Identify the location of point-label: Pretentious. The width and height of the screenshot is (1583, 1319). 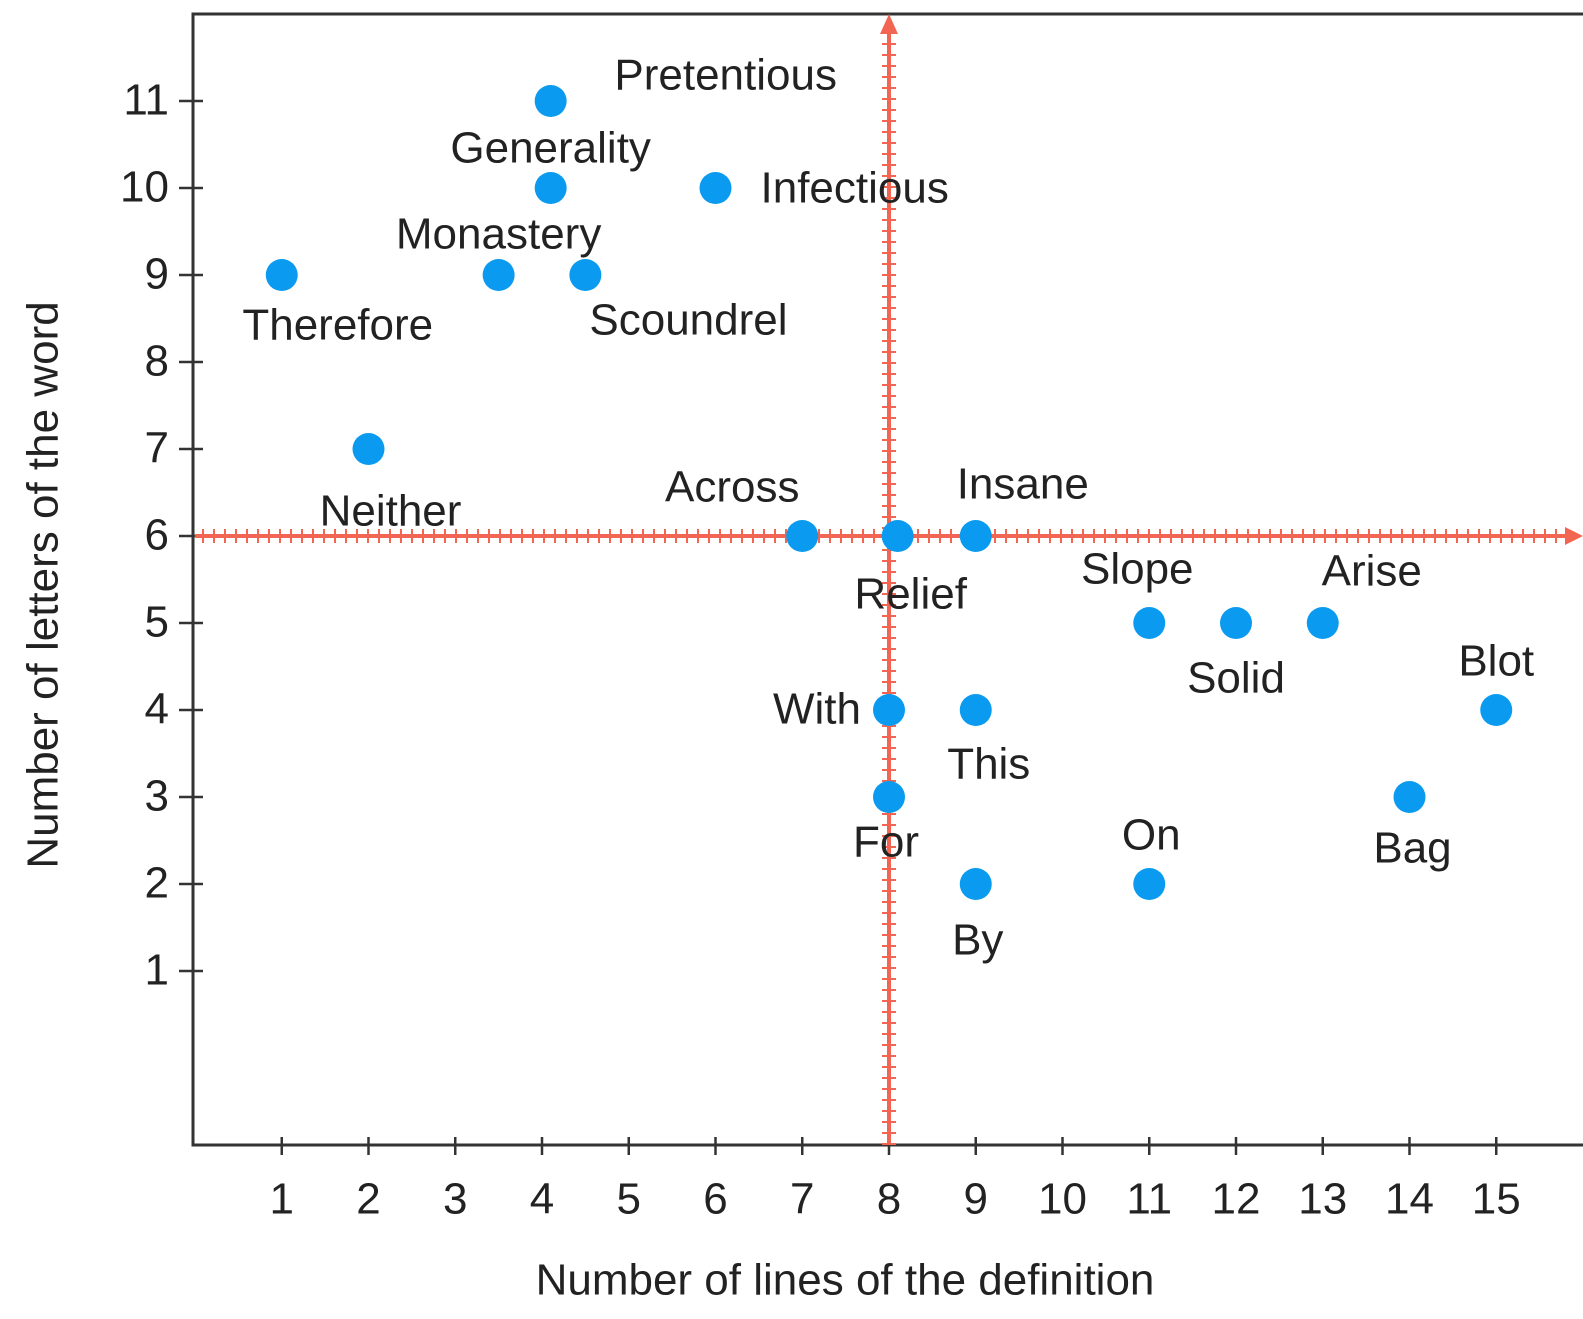
(725, 75).